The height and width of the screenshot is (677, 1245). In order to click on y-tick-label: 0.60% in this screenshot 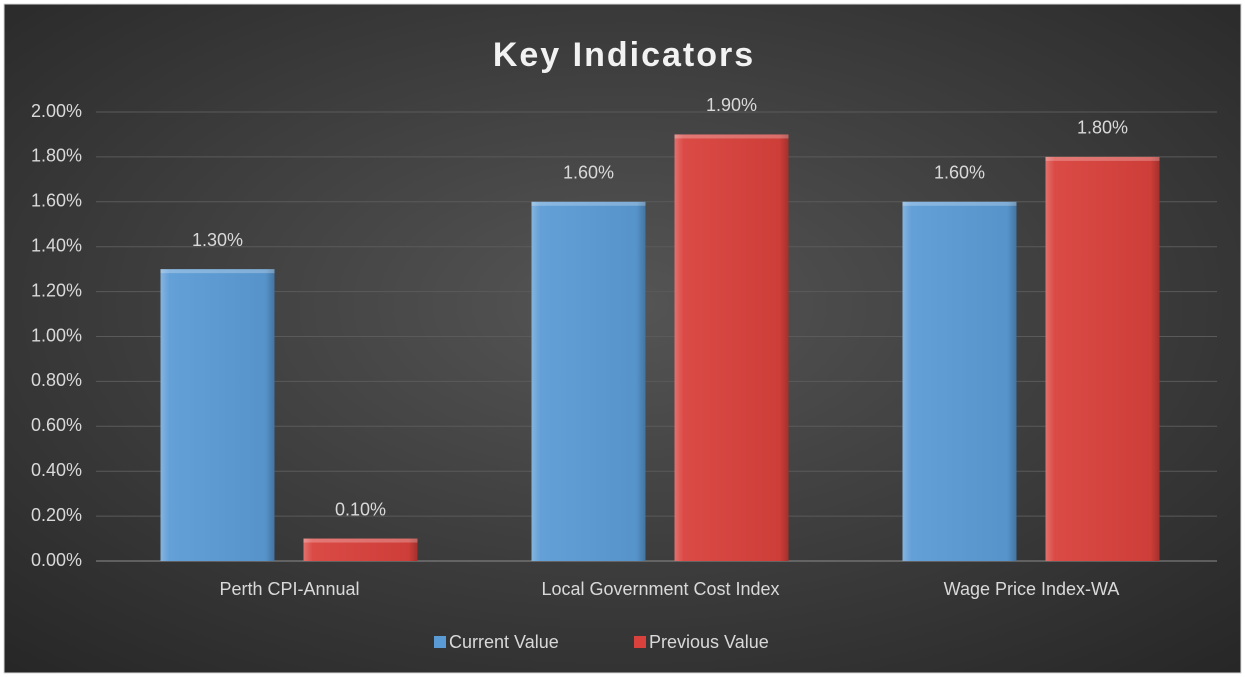, I will do `click(56, 425)`.